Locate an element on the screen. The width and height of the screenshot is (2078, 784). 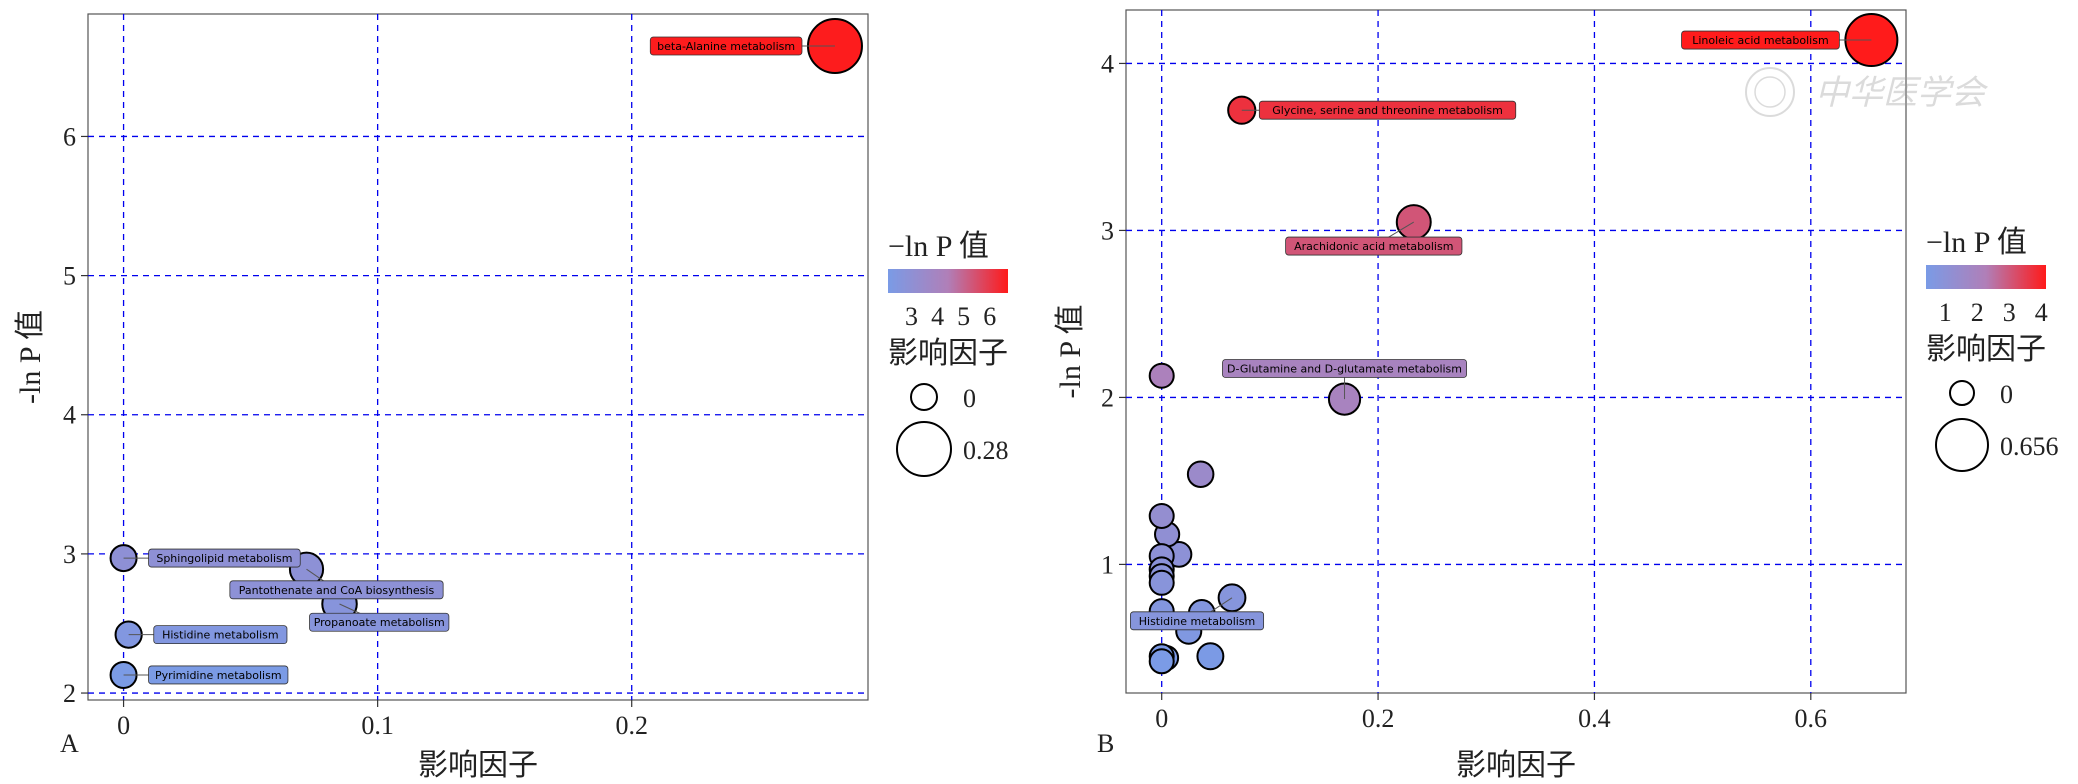
point-label: Sphingolipid metabolism is located at coordinates (224, 558).